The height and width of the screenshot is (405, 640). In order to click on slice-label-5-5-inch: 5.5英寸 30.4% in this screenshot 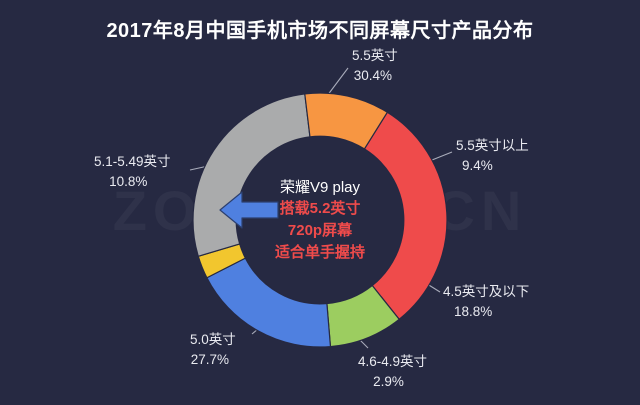, I will do `click(375, 66)`.